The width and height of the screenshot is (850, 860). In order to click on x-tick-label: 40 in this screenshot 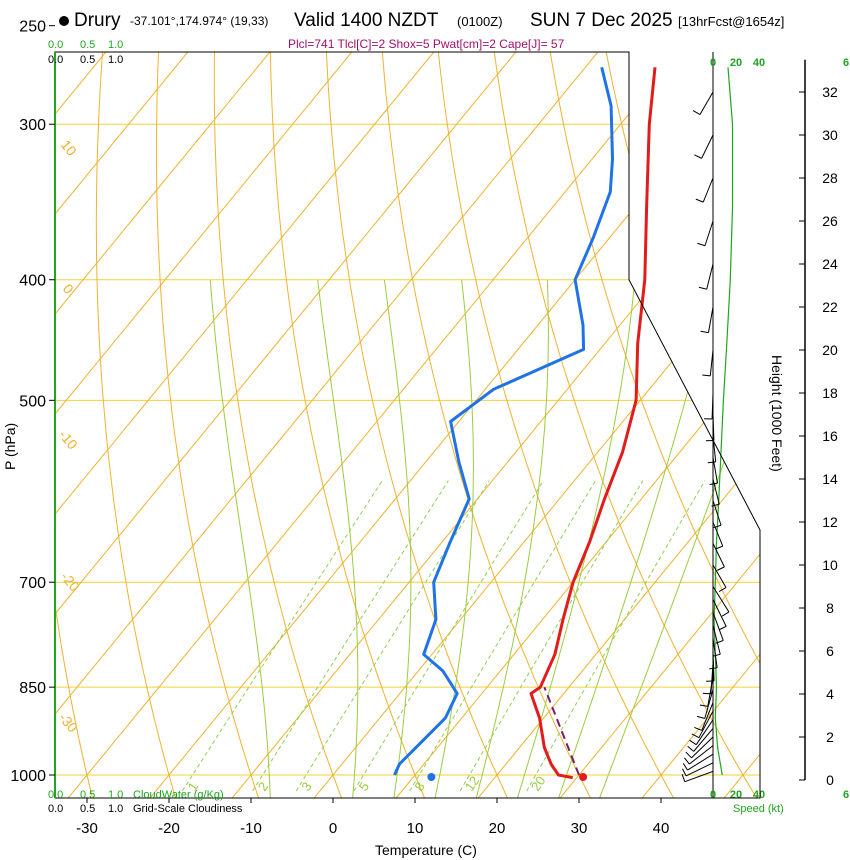, I will do `click(661, 828)`.